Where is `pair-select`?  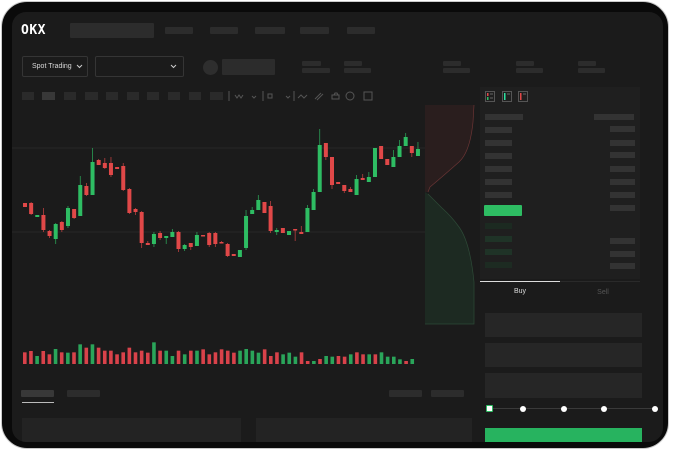
pair-select is located at coordinates (139, 66).